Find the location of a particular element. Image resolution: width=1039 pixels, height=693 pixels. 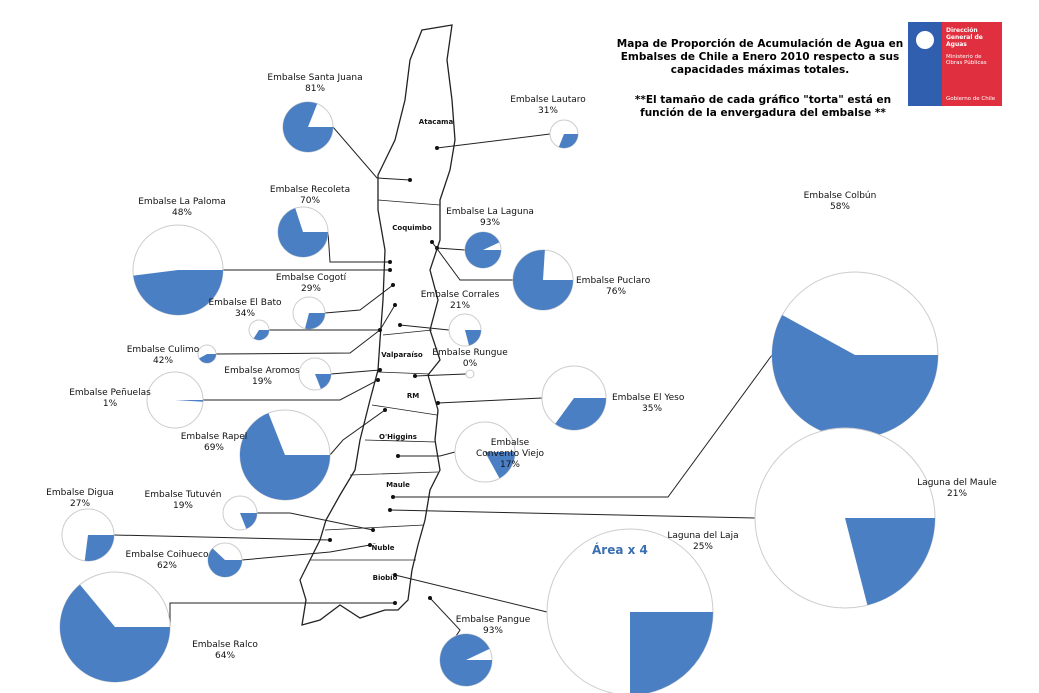

reservoir-label: Embalse Cogotí 29% is located at coordinates (311, 284).